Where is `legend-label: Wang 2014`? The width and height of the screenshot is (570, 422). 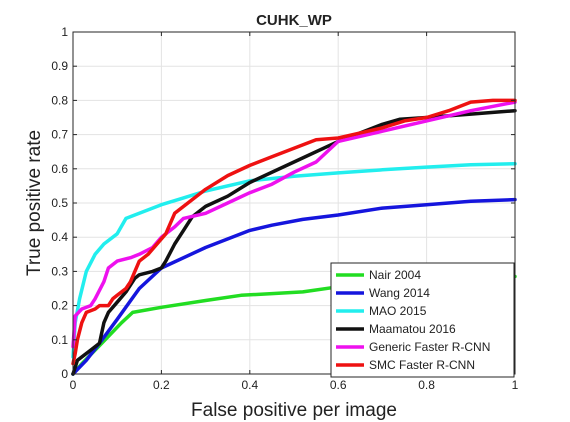
legend-label: Wang 2014 is located at coordinates (399, 293).